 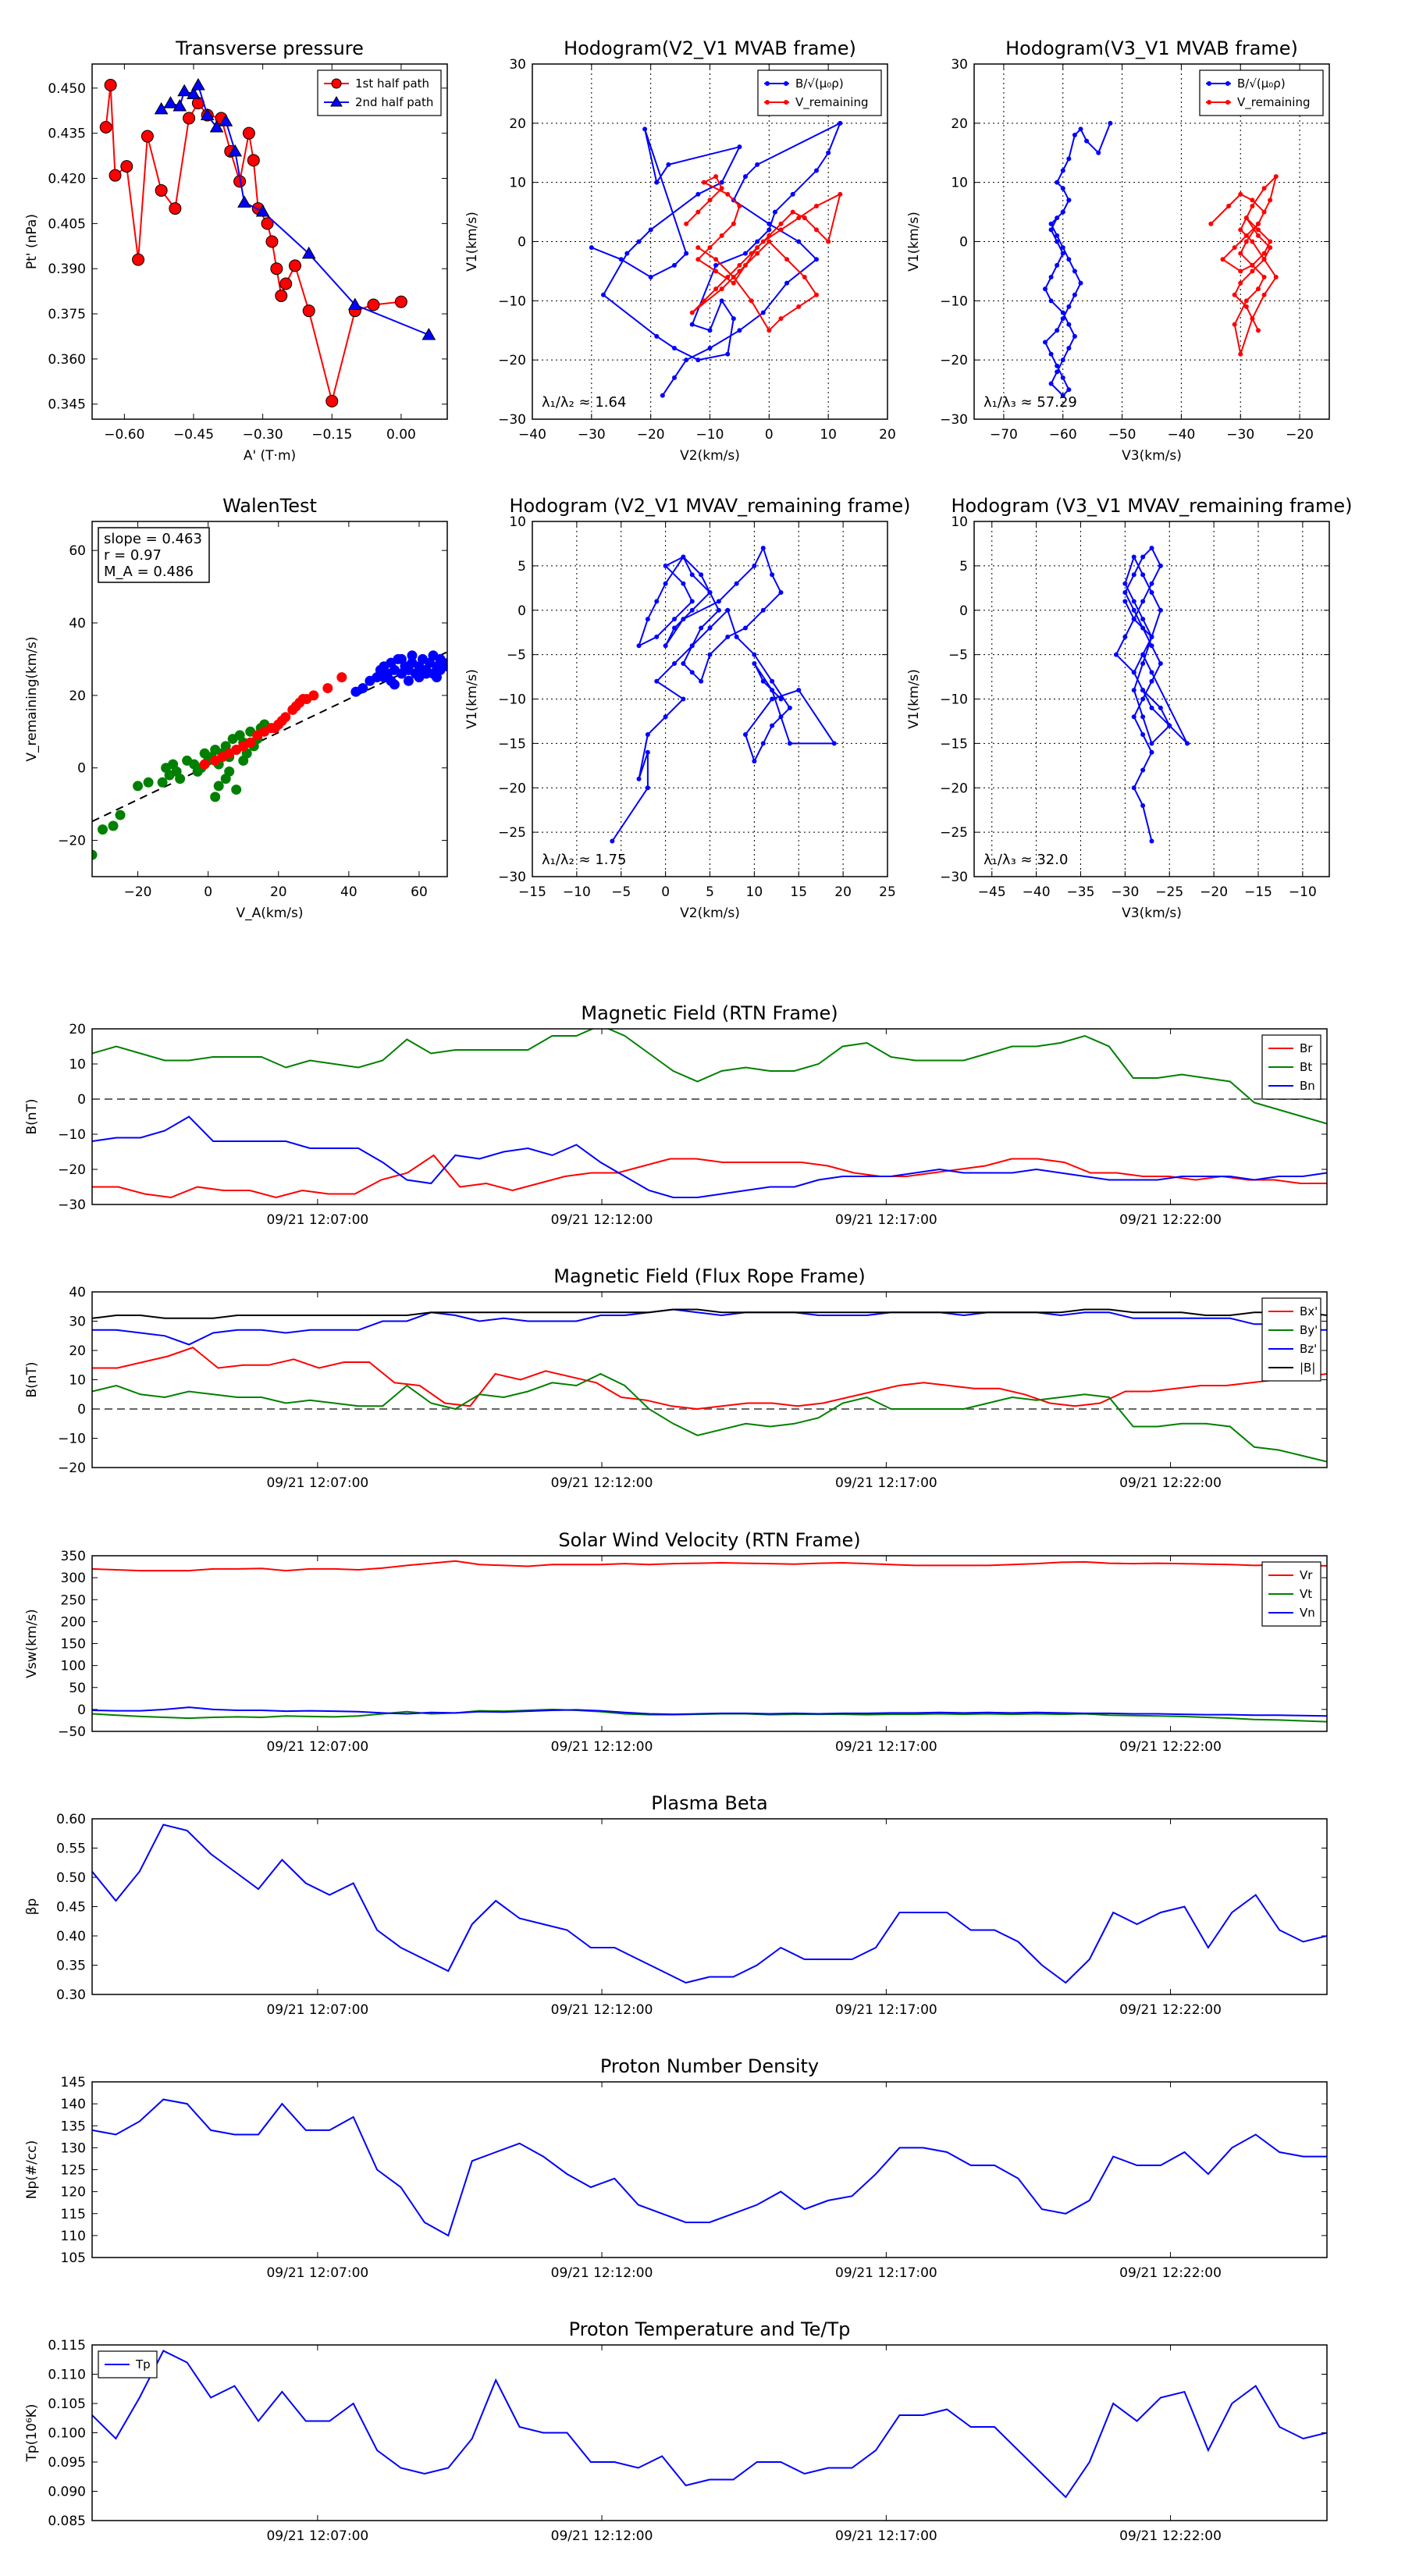 I want to click on y-tick-label: −5, so click(x=958, y=656).